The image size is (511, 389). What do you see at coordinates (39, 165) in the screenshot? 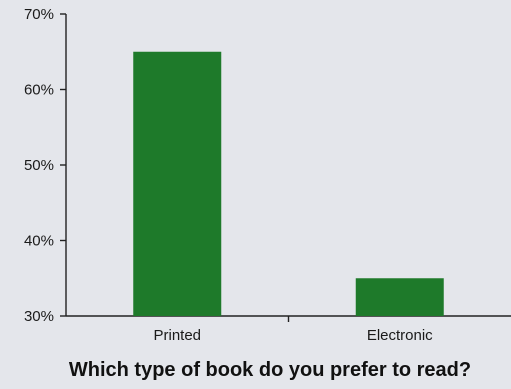
I see `y-tick-label: 50%` at bounding box center [39, 165].